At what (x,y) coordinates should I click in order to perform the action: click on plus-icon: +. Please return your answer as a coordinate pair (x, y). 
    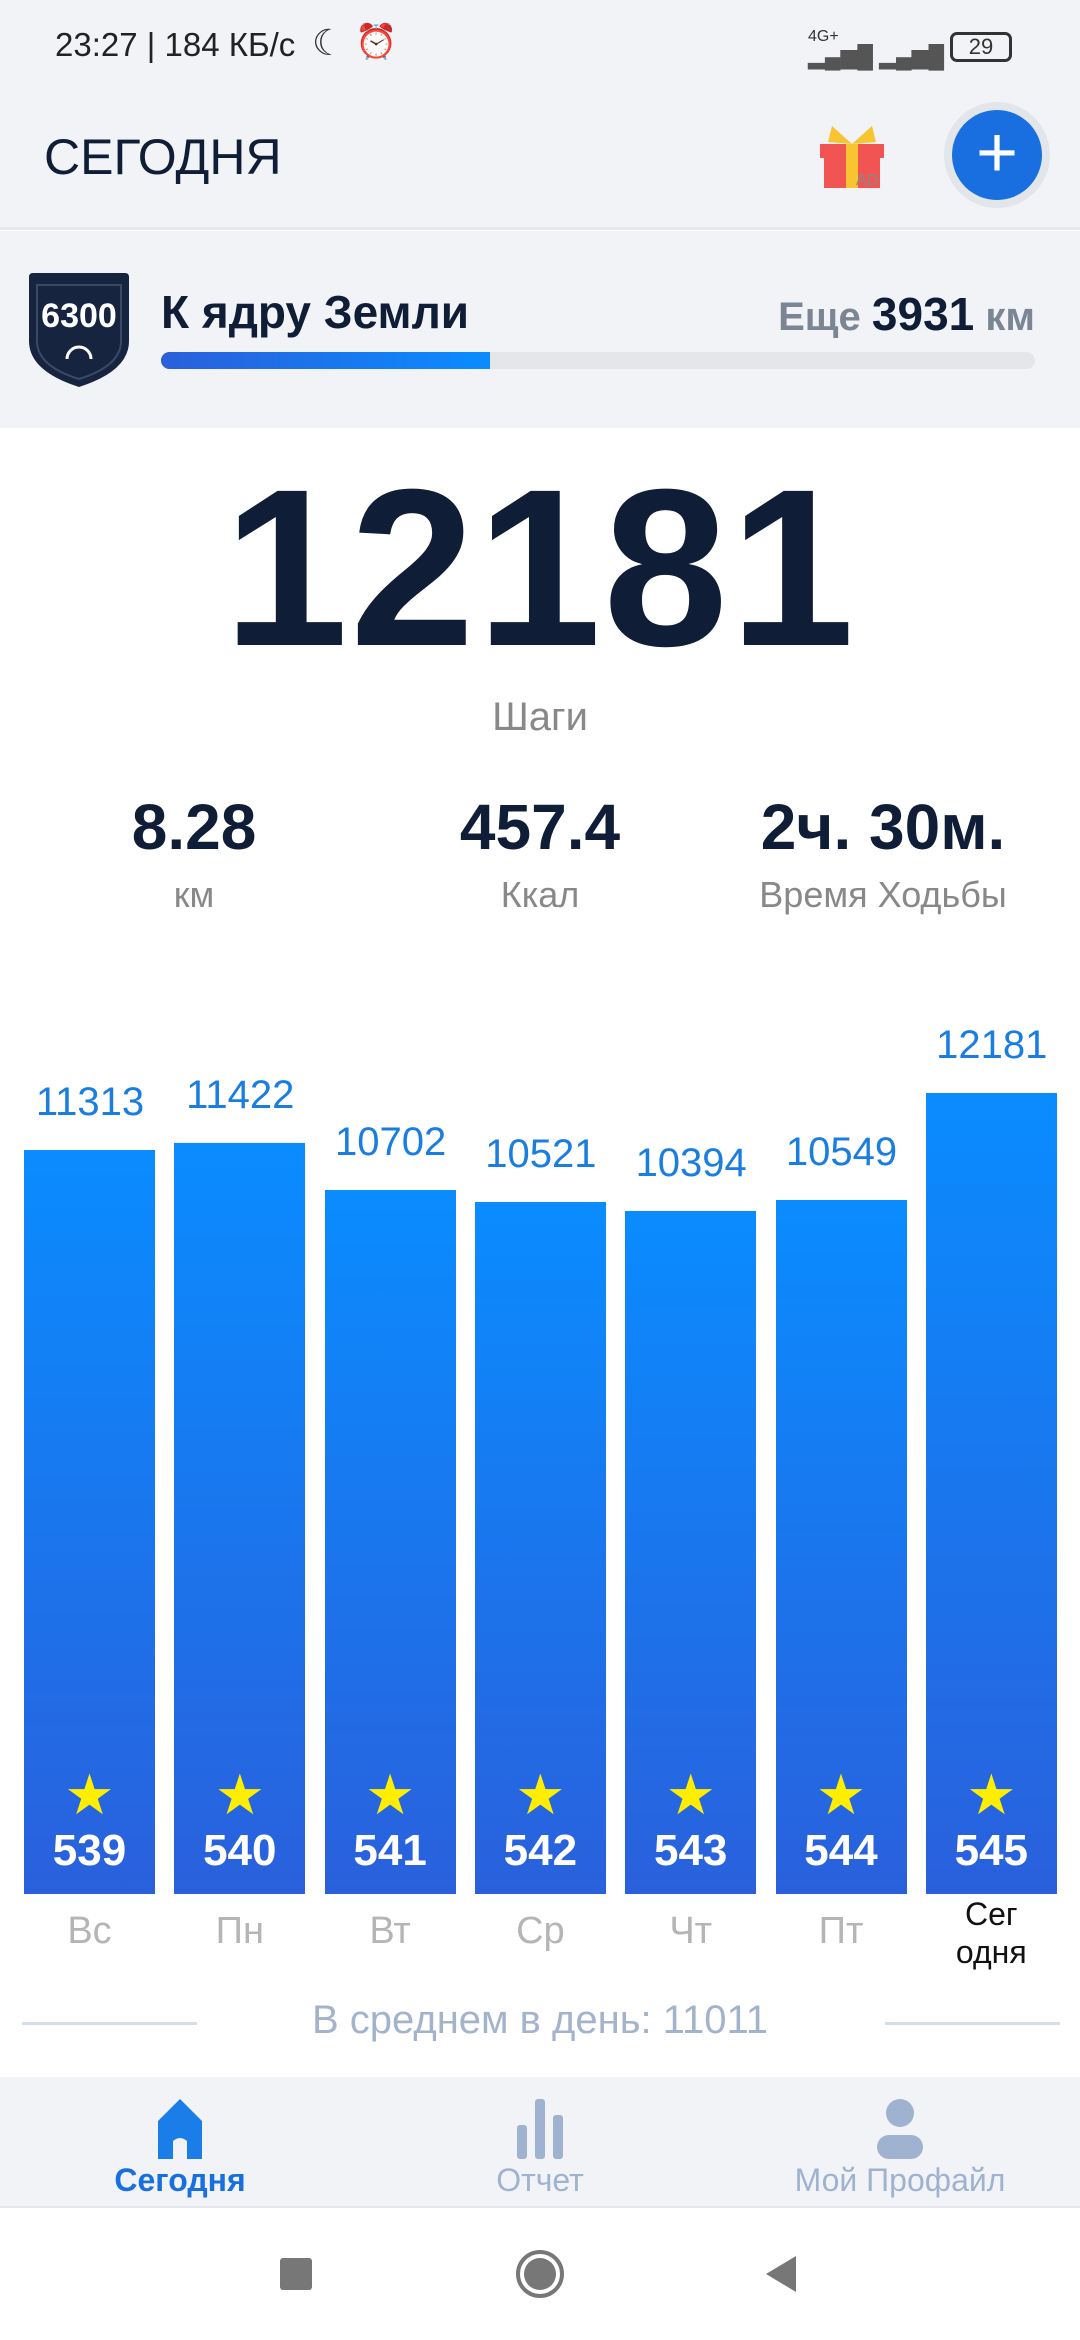
    Looking at the image, I should click on (997, 155).